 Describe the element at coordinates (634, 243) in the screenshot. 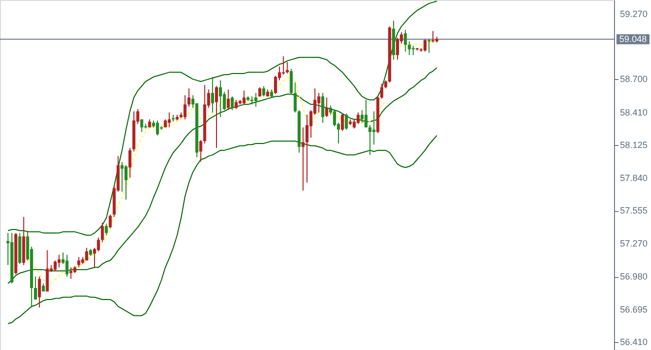

I see `y-tick-label: 57.270` at that location.